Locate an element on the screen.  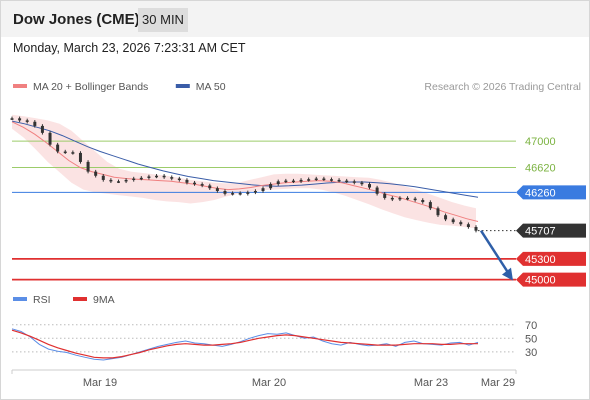
forecast-arrow-shaft is located at coordinates (495, 253).